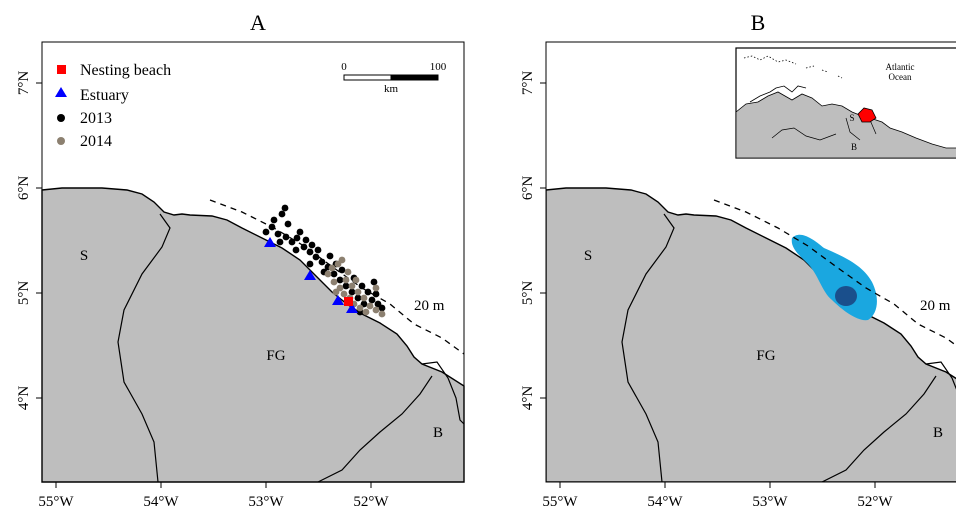  What do you see at coordinates (824, 129) in the screenshot?
I see `inset-borders` at bounding box center [824, 129].